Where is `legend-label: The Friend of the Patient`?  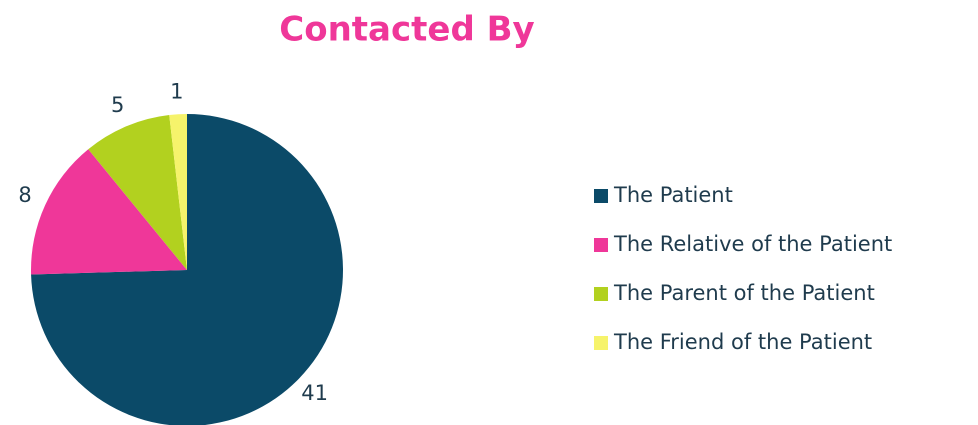 legend-label: The Friend of the Patient is located at coordinates (742, 342).